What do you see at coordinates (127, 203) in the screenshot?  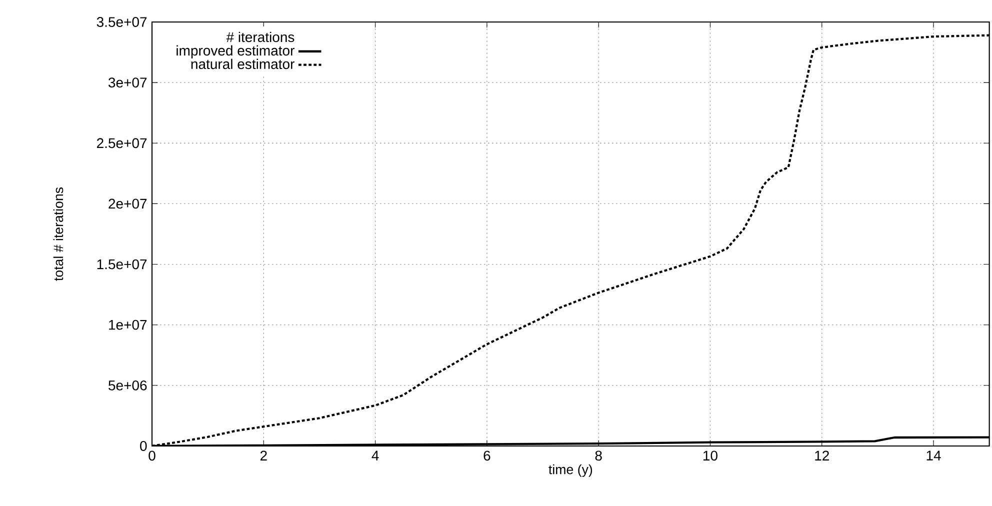 I see `y-tick-label: 2e+07` at bounding box center [127, 203].